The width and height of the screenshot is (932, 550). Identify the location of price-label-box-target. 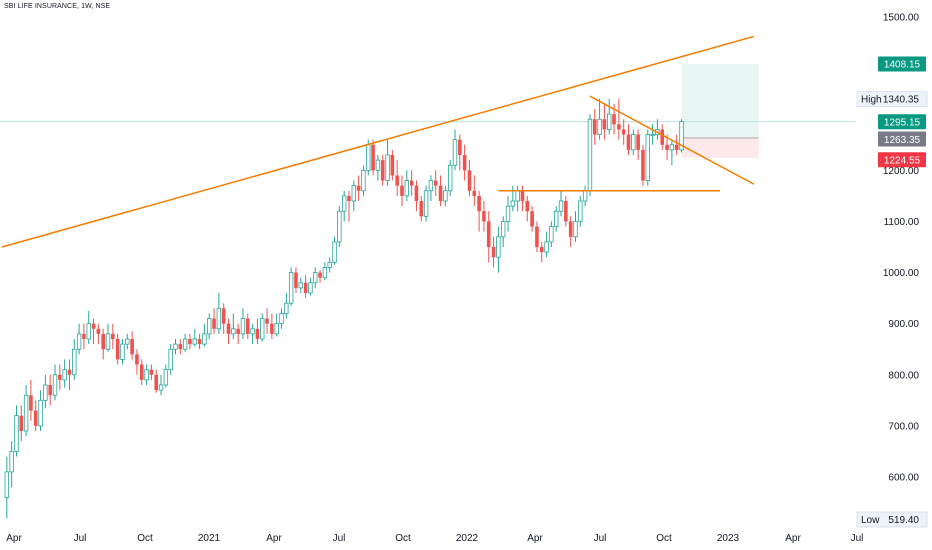
(902, 64).